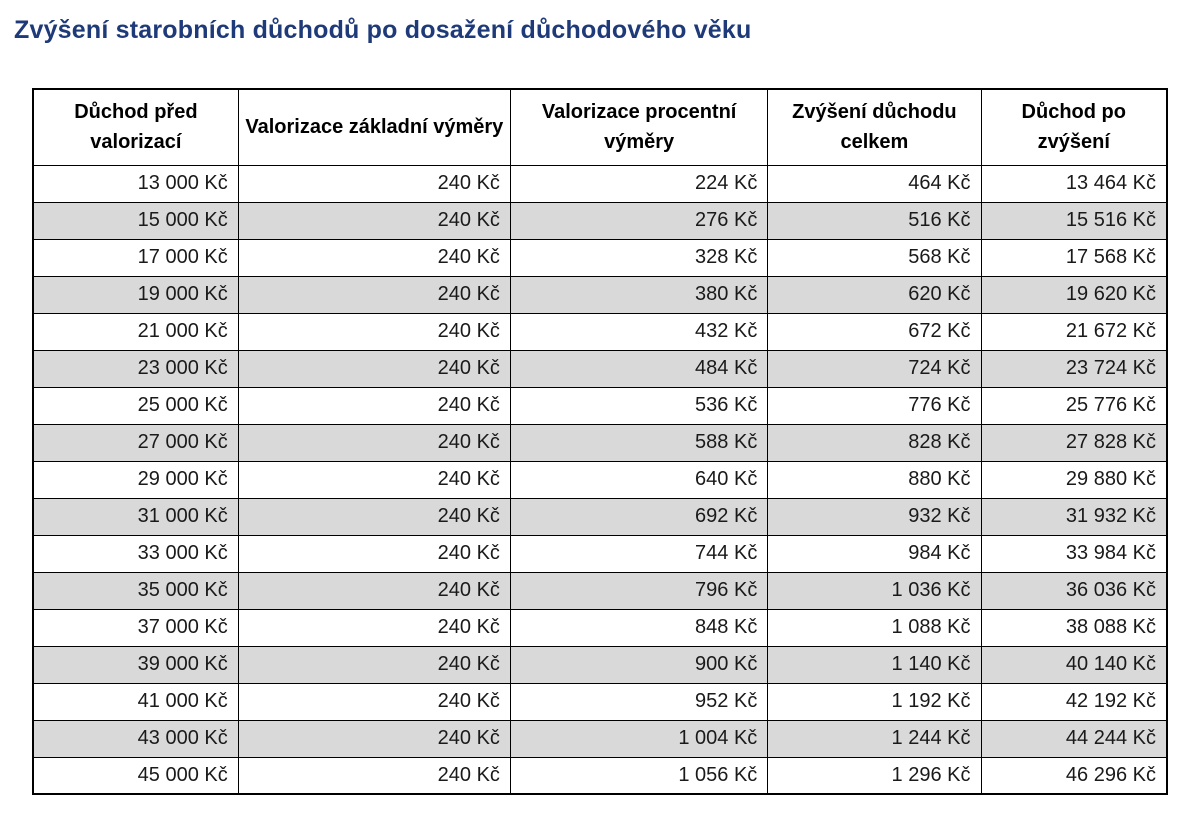  I want to click on table-cell: 31 932 Kč, so click(1074, 516).